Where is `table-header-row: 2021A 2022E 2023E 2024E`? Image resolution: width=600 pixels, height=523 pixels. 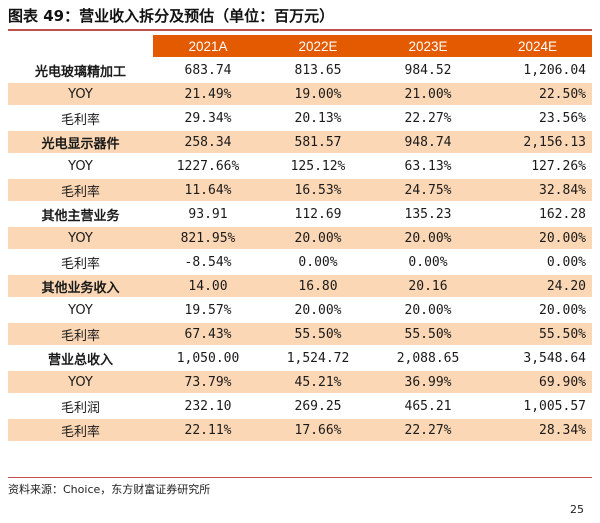
table-header-row: 2021A 2022E 2023E 2024E is located at coordinates (300, 46).